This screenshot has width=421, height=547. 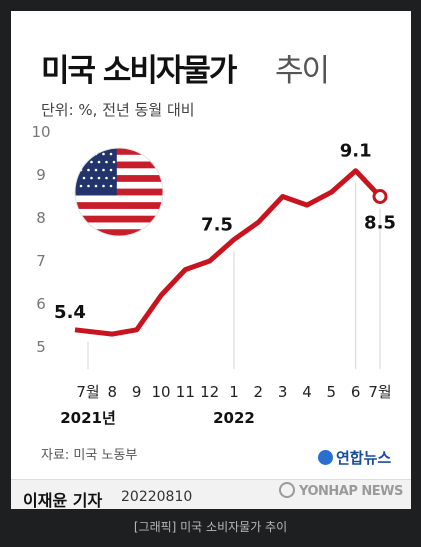 I want to click on y-tick-label: 5, so click(x=41, y=347).